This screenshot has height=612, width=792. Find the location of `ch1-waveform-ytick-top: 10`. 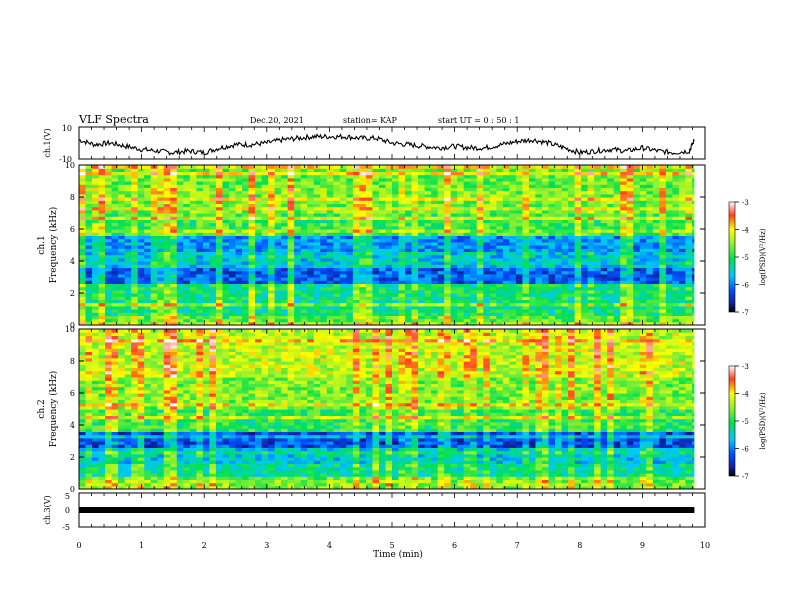

ch1-waveform-ytick-top: 10 is located at coordinates (67, 128).